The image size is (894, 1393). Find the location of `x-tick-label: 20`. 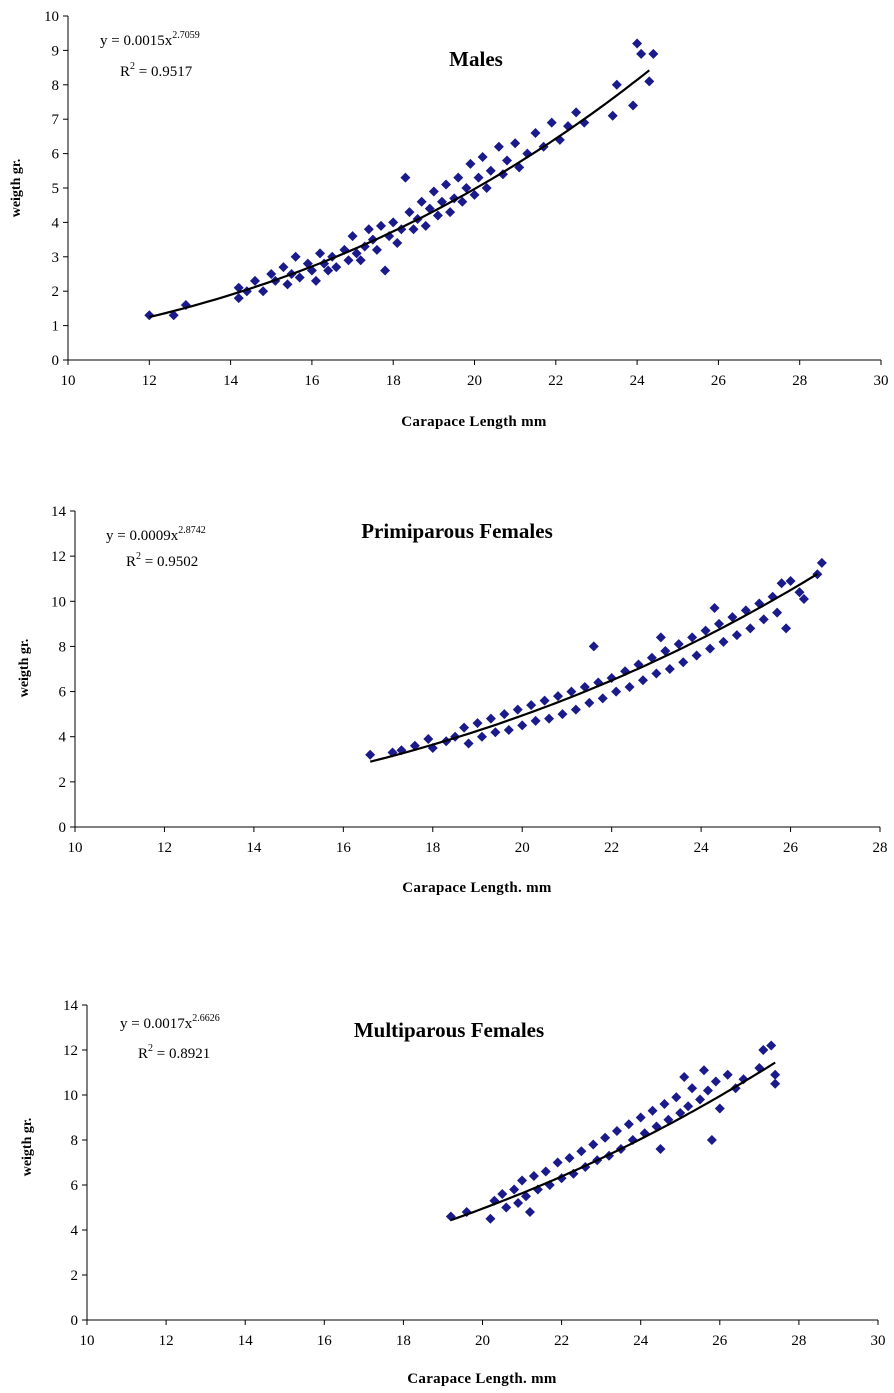

x-tick-label: 20 is located at coordinates (482, 1341).